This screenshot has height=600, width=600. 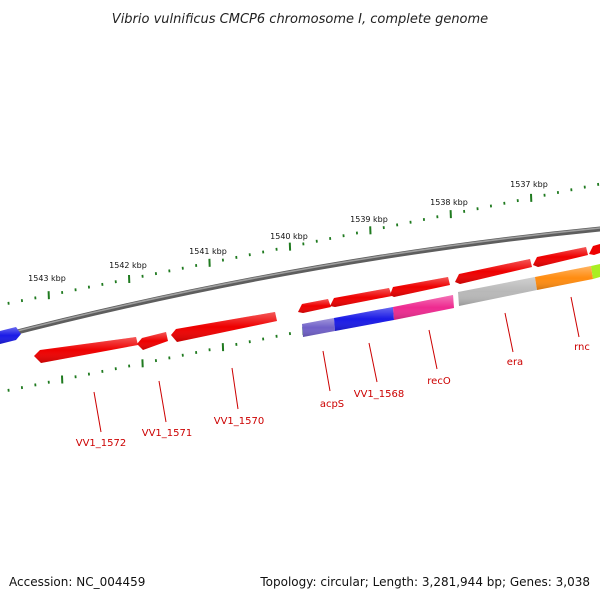 I want to click on gene-arrow-partial, so click(x=594, y=249).